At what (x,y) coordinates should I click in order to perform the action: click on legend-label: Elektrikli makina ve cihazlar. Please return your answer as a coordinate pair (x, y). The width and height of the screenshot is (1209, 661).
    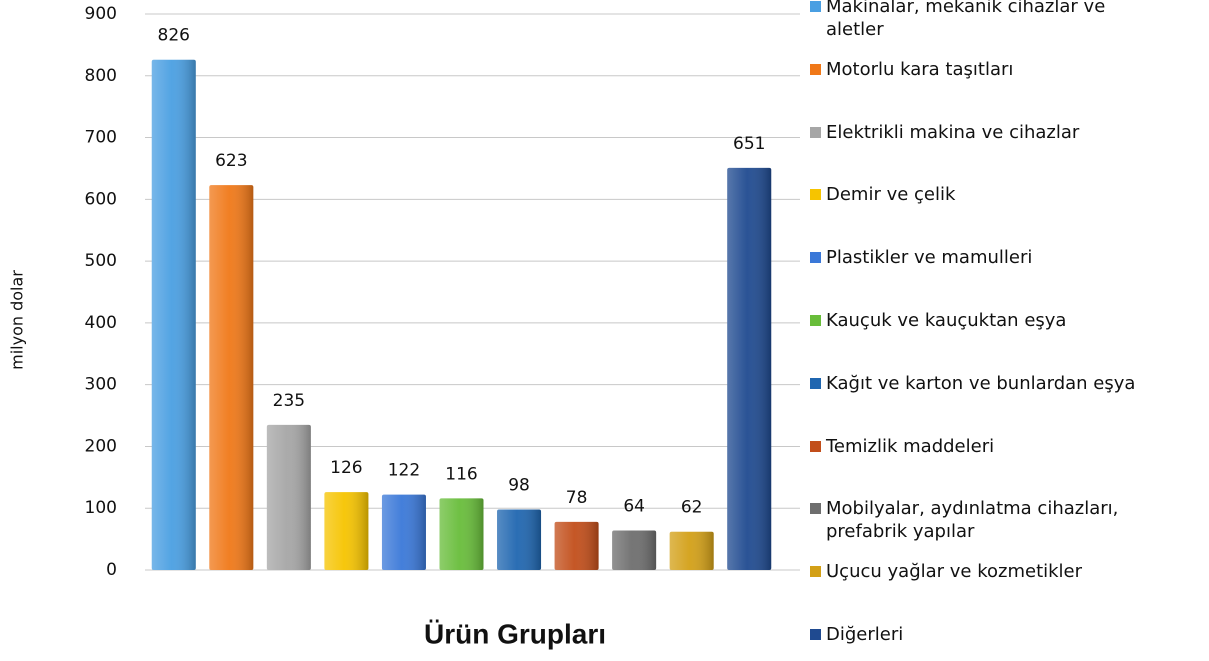
    Looking at the image, I should click on (953, 132).